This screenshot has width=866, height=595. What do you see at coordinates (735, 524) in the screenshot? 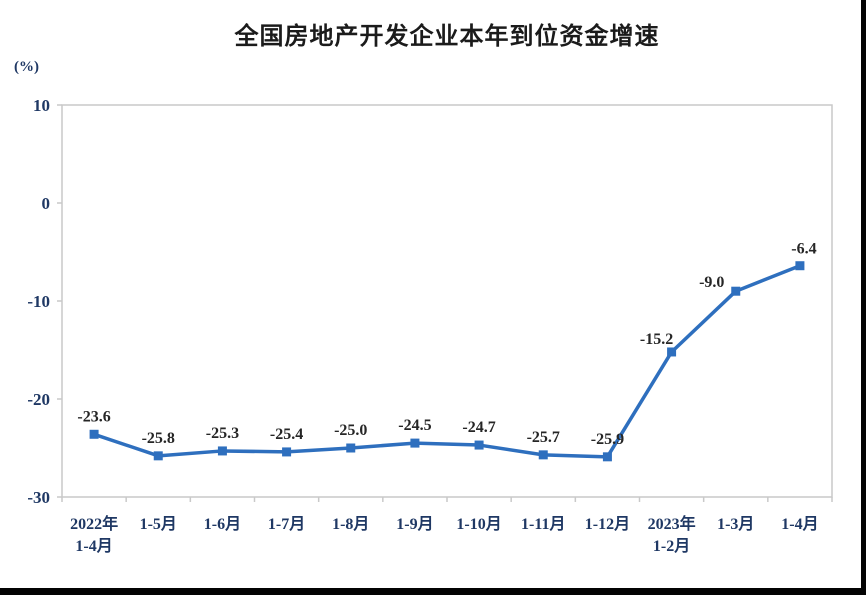
I see `x-axis-category-label: 1-3月` at bounding box center [735, 524].